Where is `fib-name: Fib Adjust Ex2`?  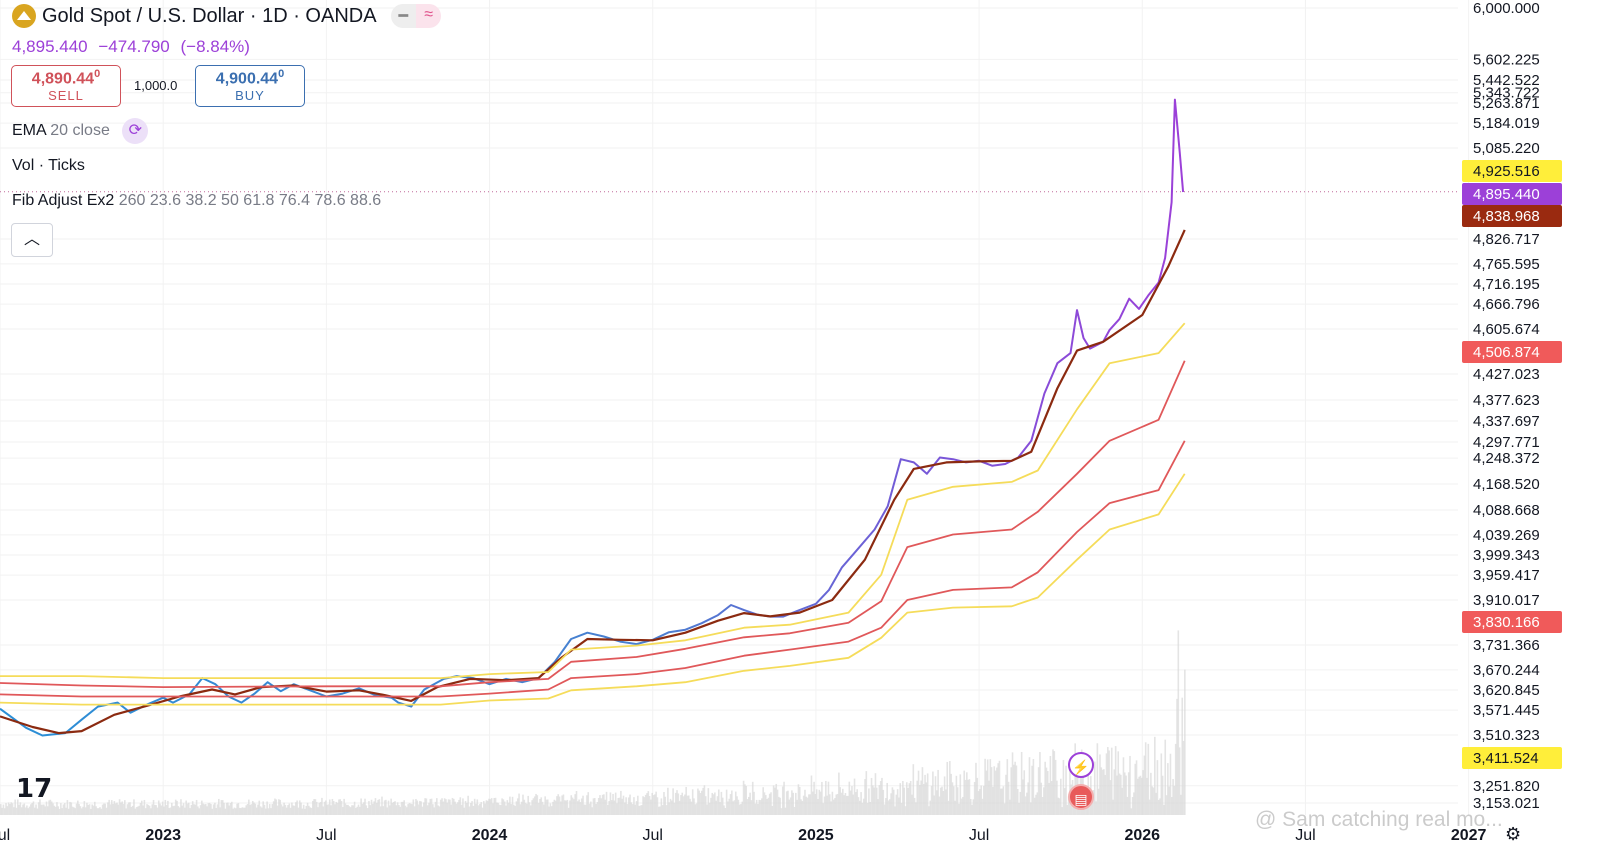
fib-name: Fib Adjust Ex2 is located at coordinates (63, 200).